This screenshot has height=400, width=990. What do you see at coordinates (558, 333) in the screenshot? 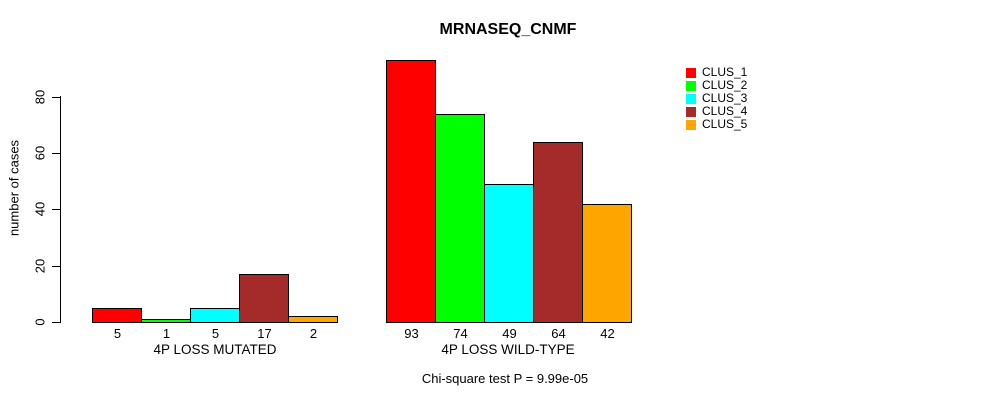
I see `bar-value-label: 64` at bounding box center [558, 333].